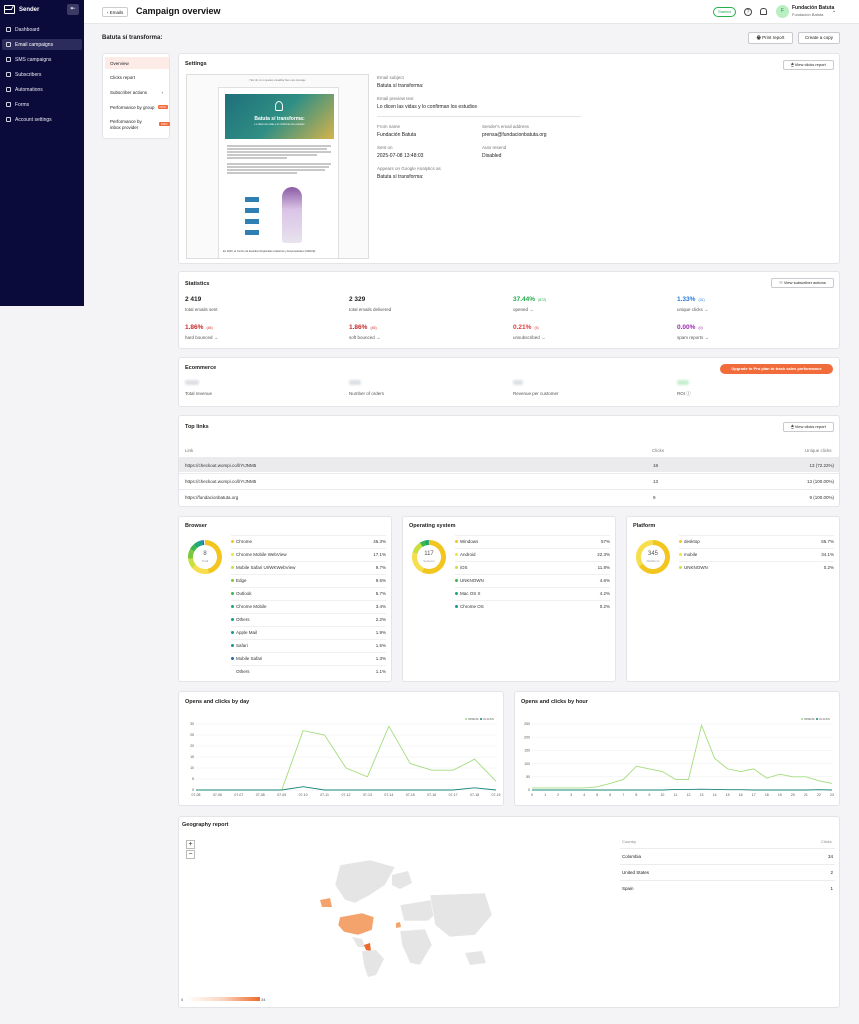  Describe the element at coordinates (770, 38) in the screenshot. I see `print-report-button: 🖶 Print report` at that location.